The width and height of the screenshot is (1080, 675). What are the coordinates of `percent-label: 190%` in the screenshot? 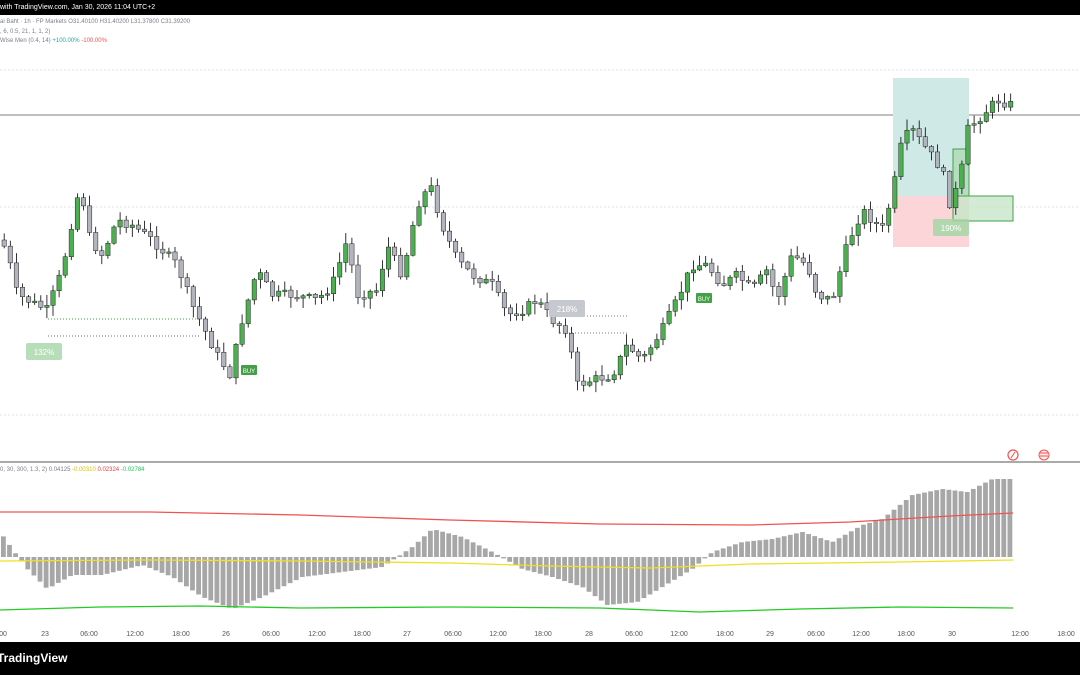 It's located at (951, 227).